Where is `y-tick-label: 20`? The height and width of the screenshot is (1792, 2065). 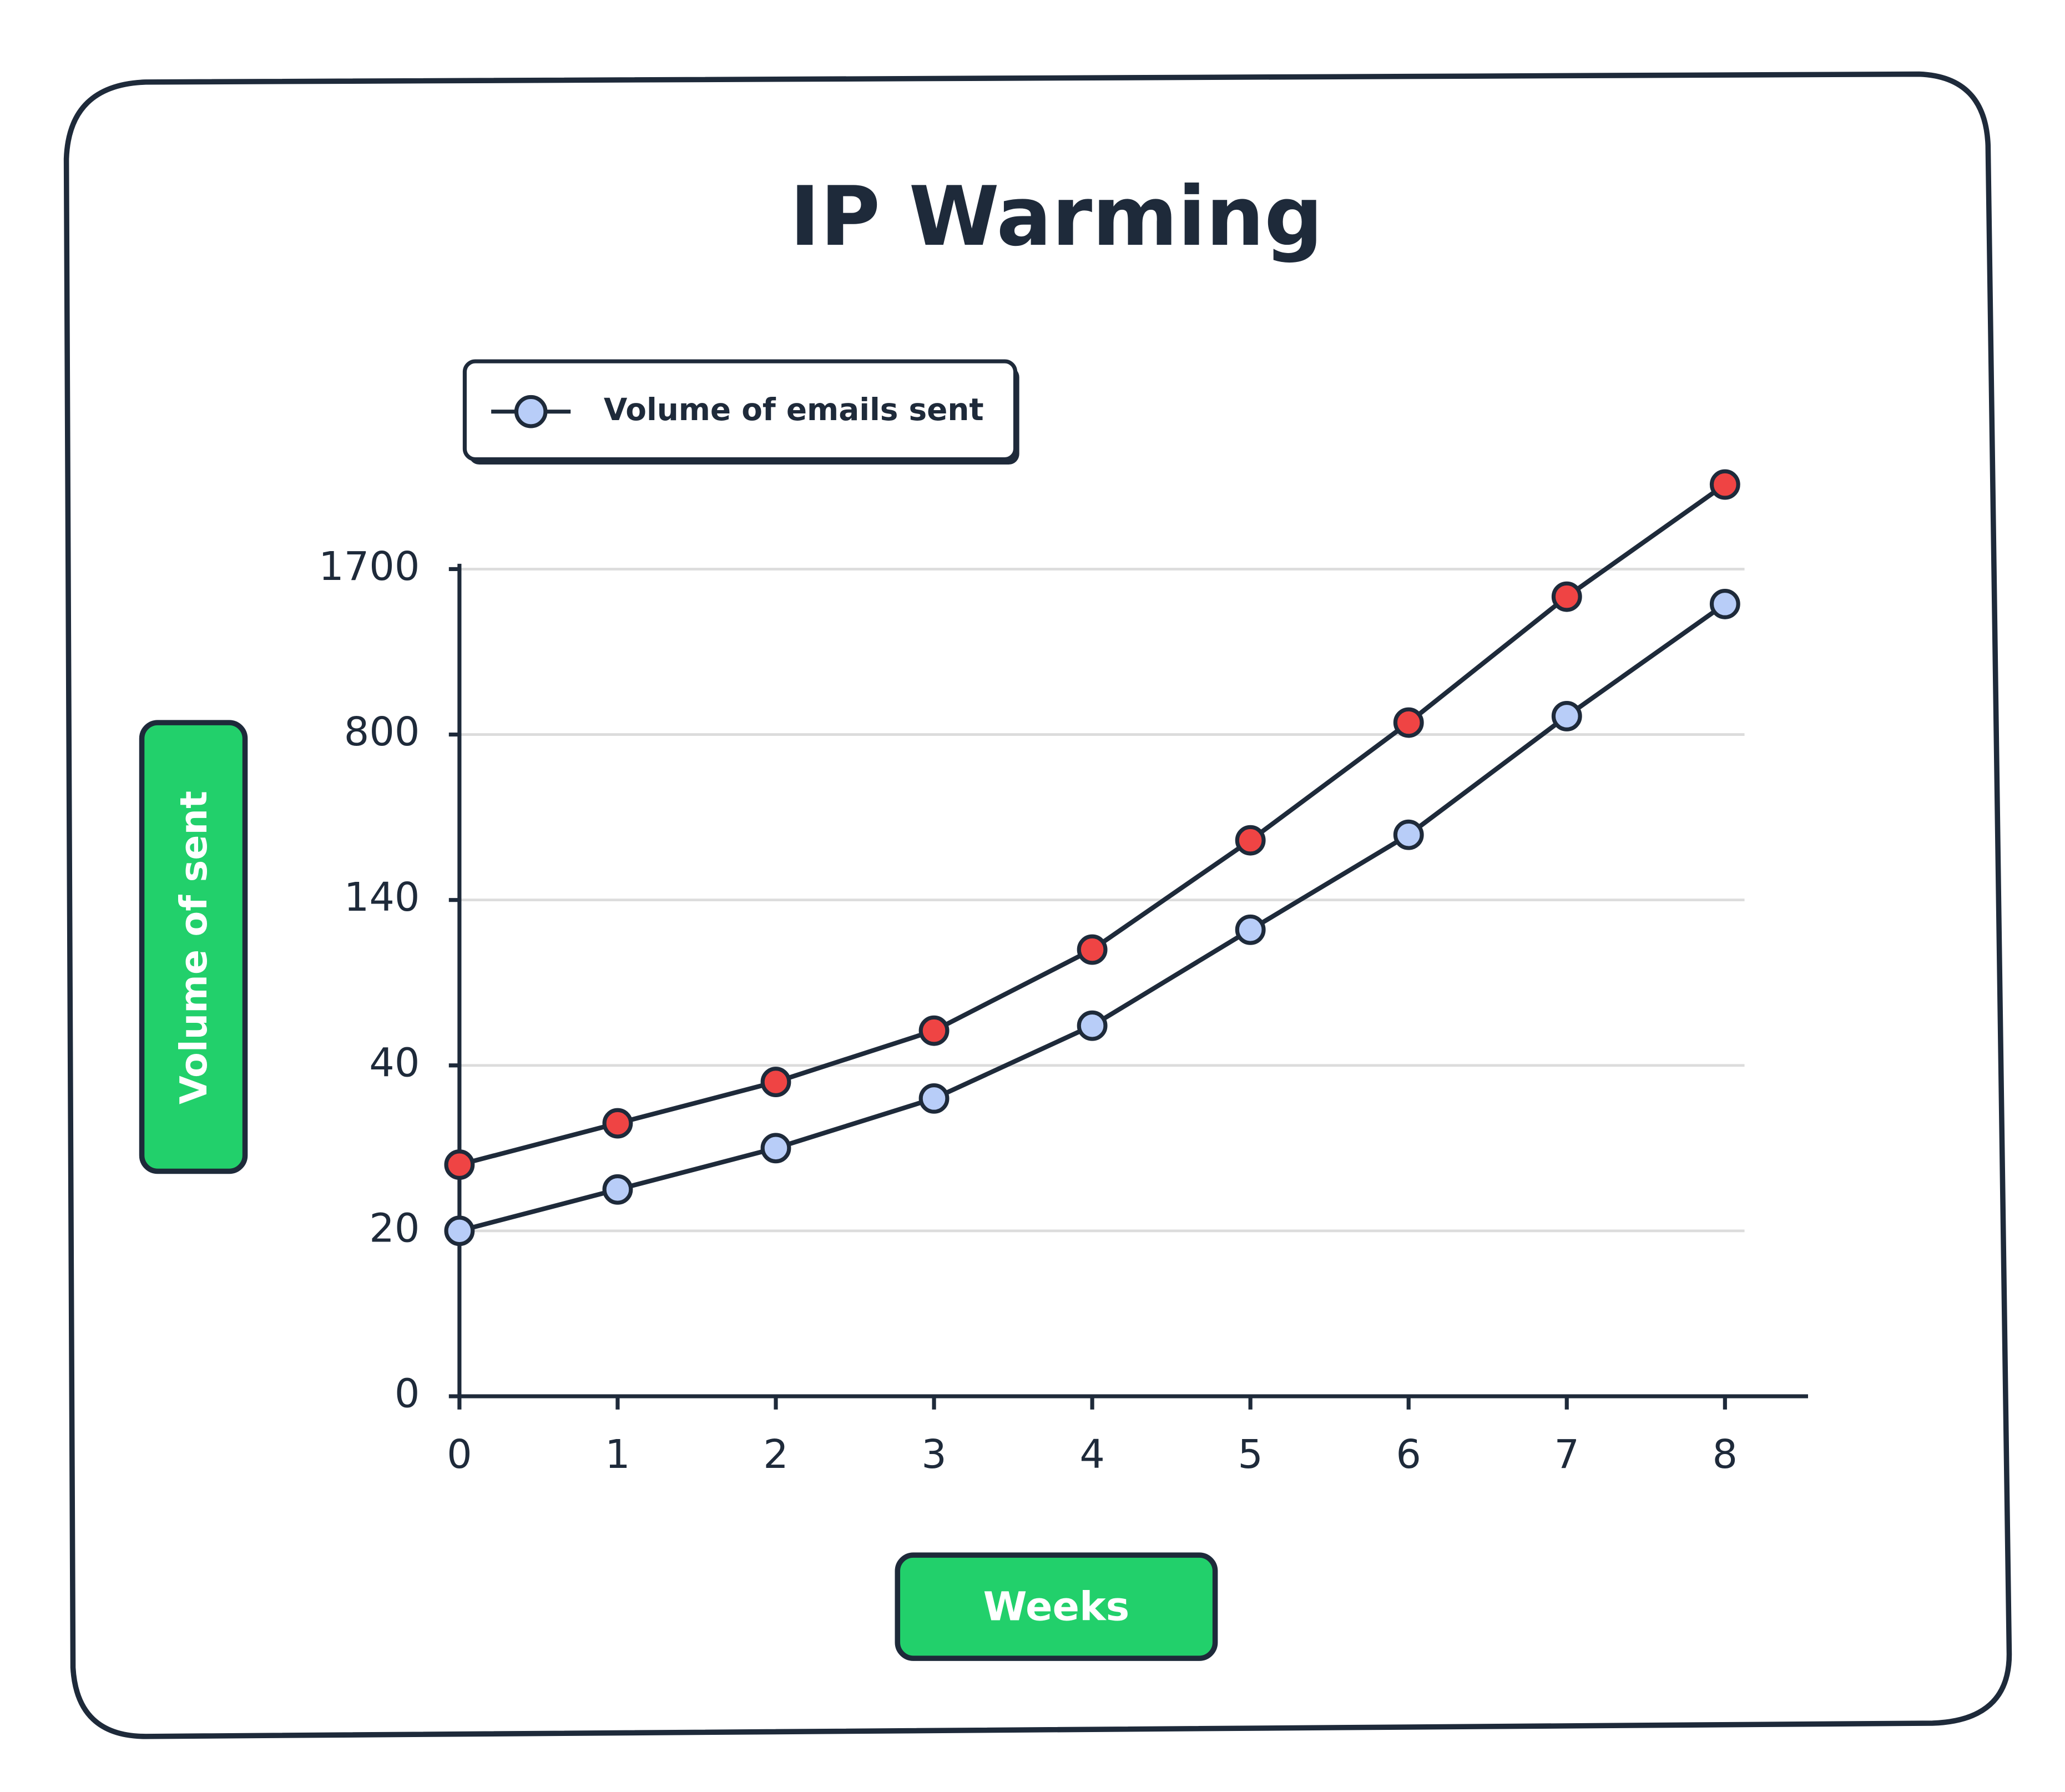 y-tick-label: 20 is located at coordinates (395, 1228).